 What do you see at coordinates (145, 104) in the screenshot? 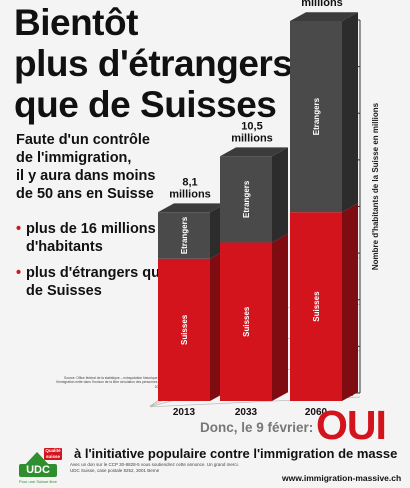
I see `headline-line-3: que de Suisses` at bounding box center [145, 104].